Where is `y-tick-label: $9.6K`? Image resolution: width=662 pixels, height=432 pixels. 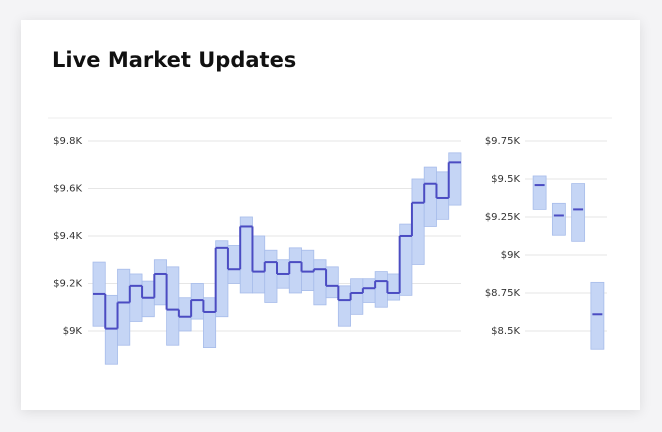 y-tick-label: $9.6K is located at coordinates (67, 188).